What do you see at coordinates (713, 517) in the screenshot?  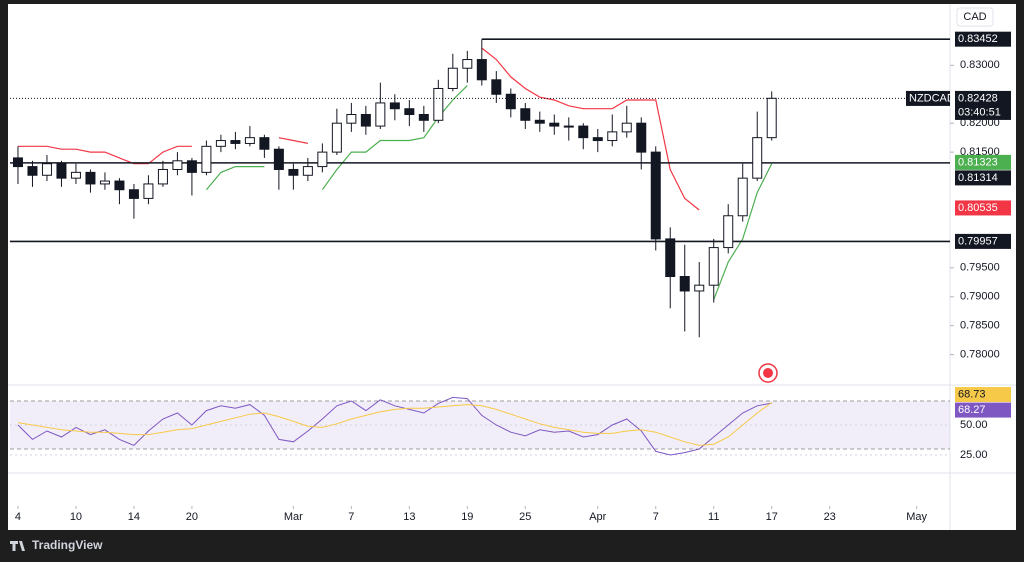 I see `x-tick-label: 11` at bounding box center [713, 517].